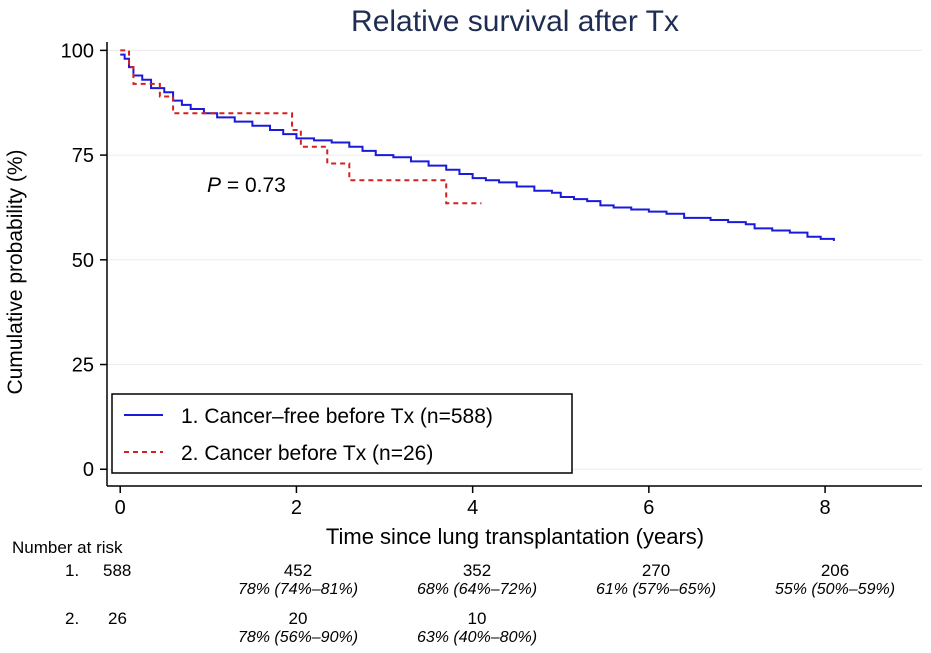 This screenshot has height=653, width=931. What do you see at coordinates (296, 508) in the screenshot?
I see `x-tick-label: 2` at bounding box center [296, 508].